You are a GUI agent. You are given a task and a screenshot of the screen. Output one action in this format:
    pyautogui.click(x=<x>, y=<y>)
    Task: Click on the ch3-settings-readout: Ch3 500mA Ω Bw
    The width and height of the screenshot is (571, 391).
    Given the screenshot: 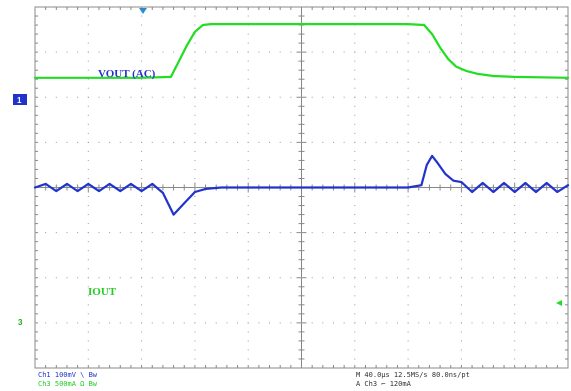 What is the action you would take?
    pyautogui.click(x=68, y=384)
    